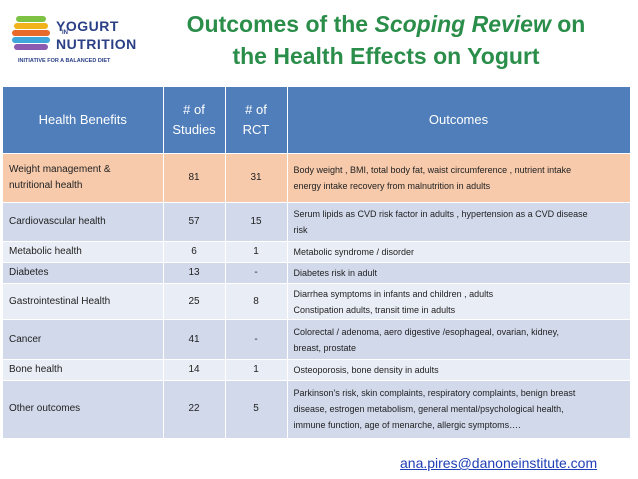 This screenshot has width=638, height=479. I want to click on outcomes-cell: Diabetes risk in adult, so click(459, 273).